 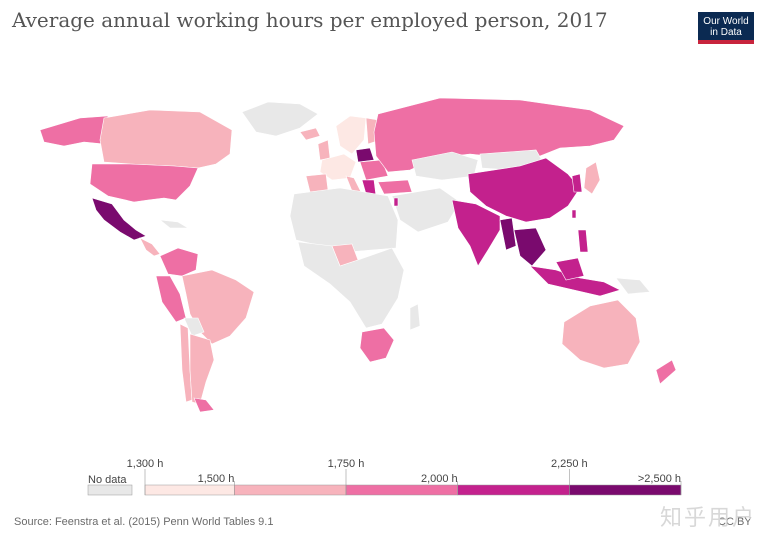 I want to click on logo-line-2: in Data, so click(x=726, y=32).